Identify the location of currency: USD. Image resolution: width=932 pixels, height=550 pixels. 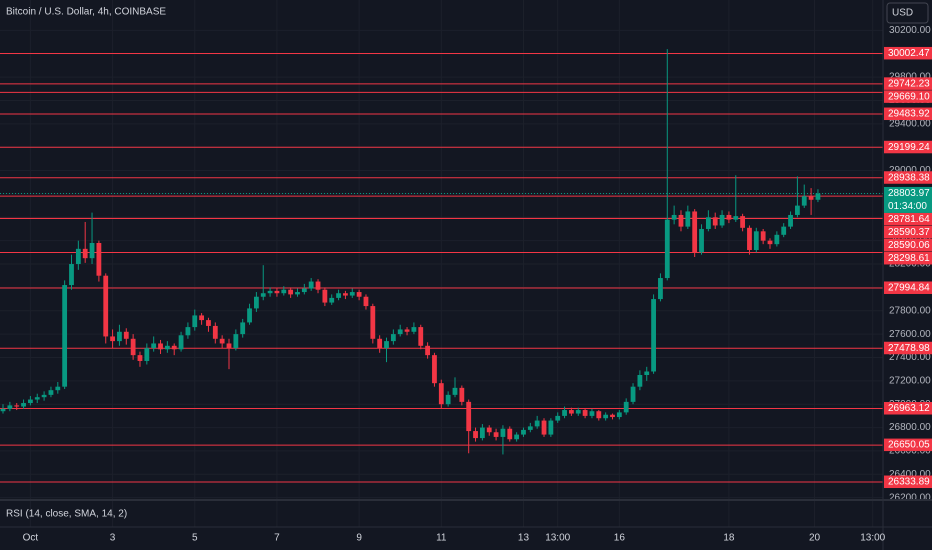
(902, 13).